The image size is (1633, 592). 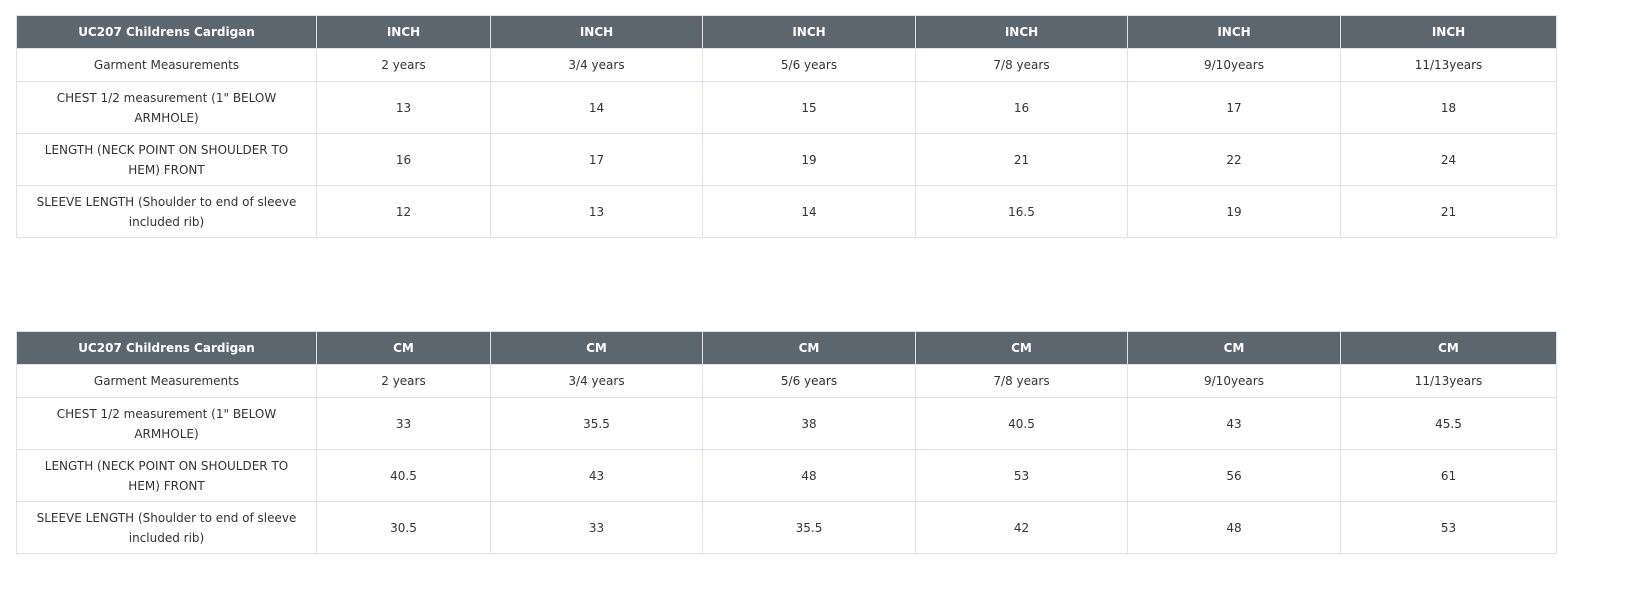 I want to click on measurement-value: 45.5, so click(x=1448, y=423).